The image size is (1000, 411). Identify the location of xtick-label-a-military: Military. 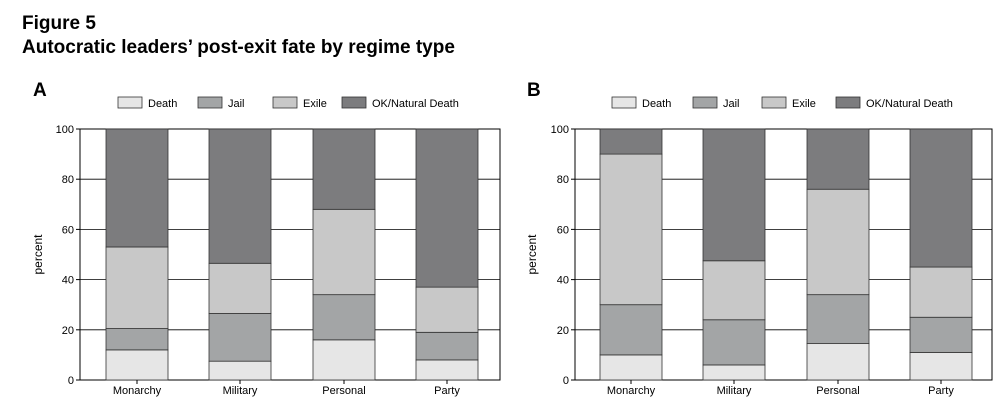
(240, 391).